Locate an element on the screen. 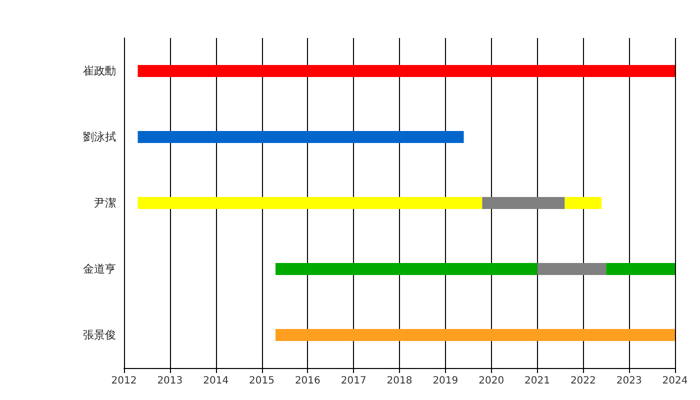 This screenshot has height=400, width=700. x-tick-label: 2014 is located at coordinates (216, 381).